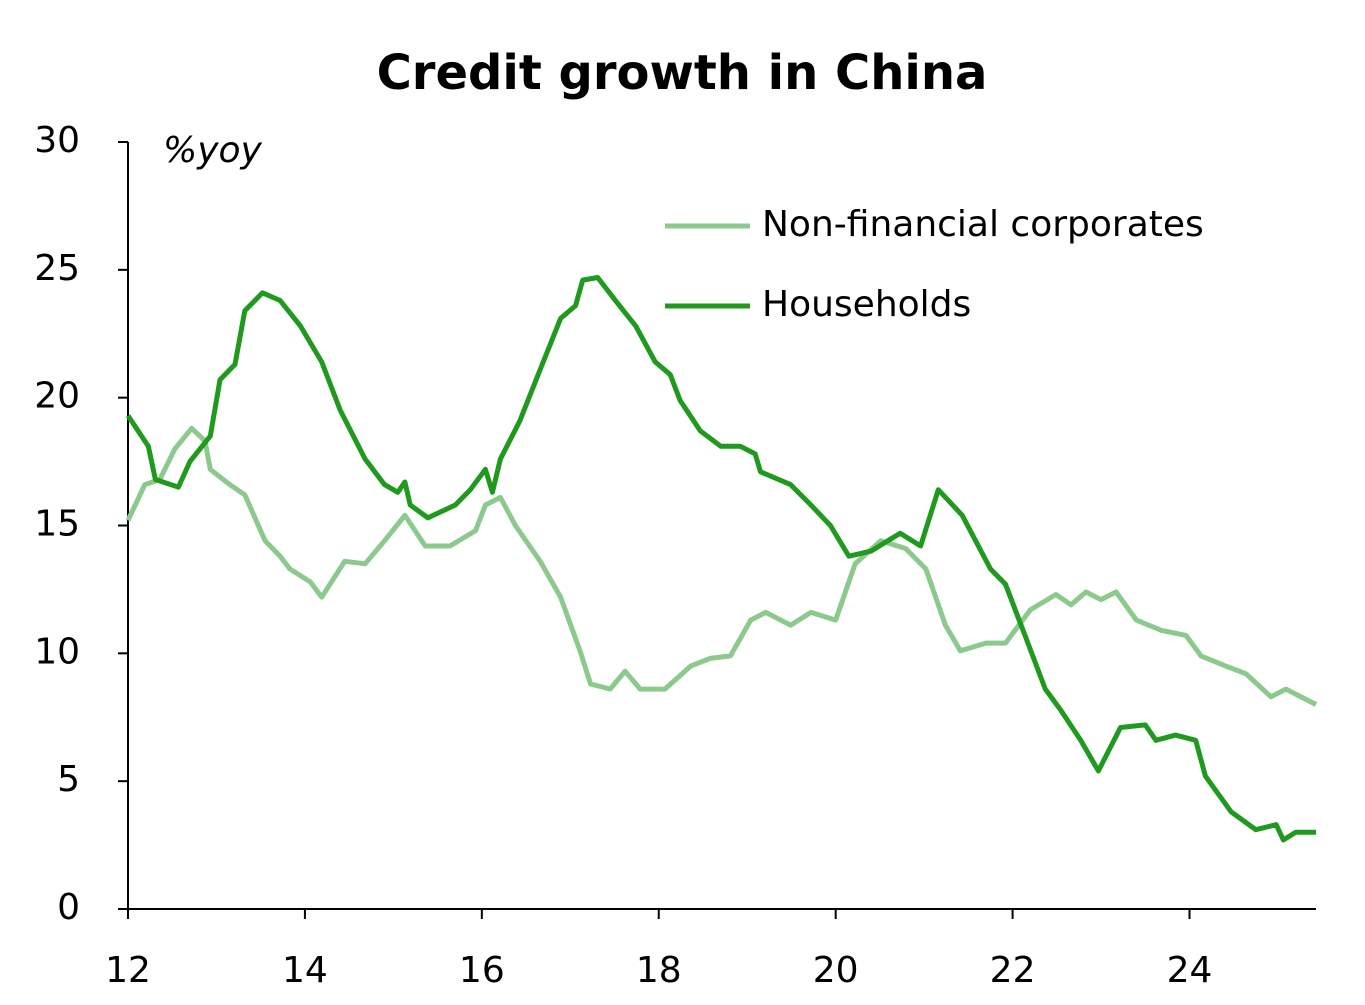 The width and height of the screenshot is (1365, 1005). I want to click on x-tick-label: 24, so click(1190, 970).